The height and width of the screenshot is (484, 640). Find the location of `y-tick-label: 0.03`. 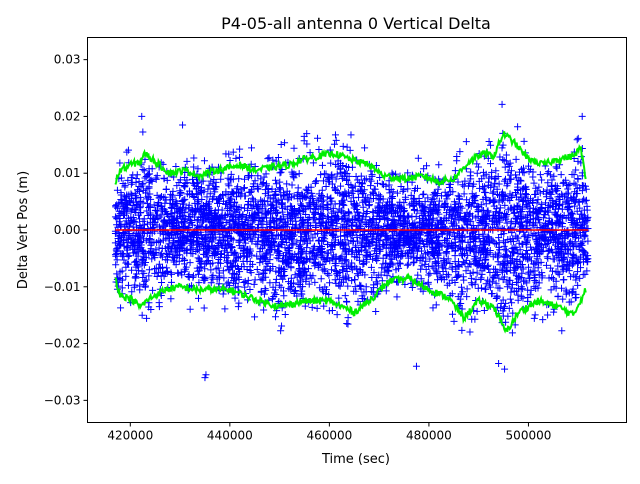

y-tick-label: 0.03 is located at coordinates (67, 60).